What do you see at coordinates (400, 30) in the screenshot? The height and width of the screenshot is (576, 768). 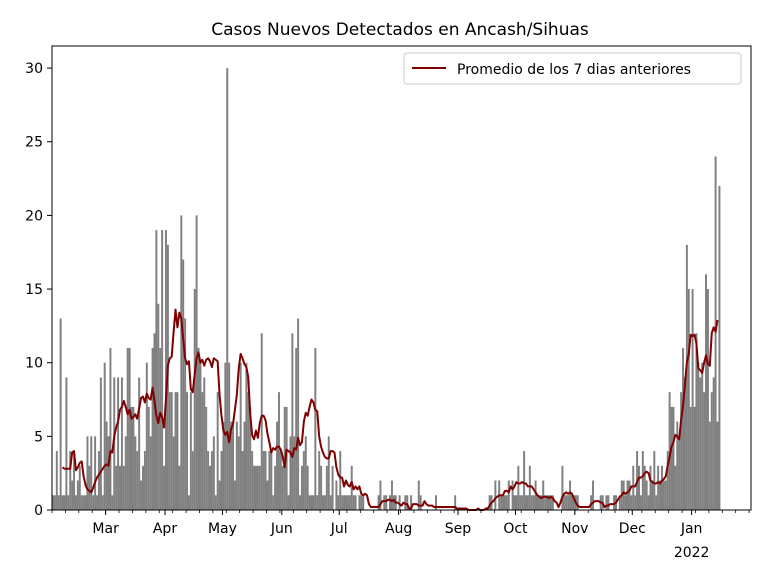 I see `chart-title: Casos Nuevos Detectados en Ancash/Sihuas` at bounding box center [400, 30].